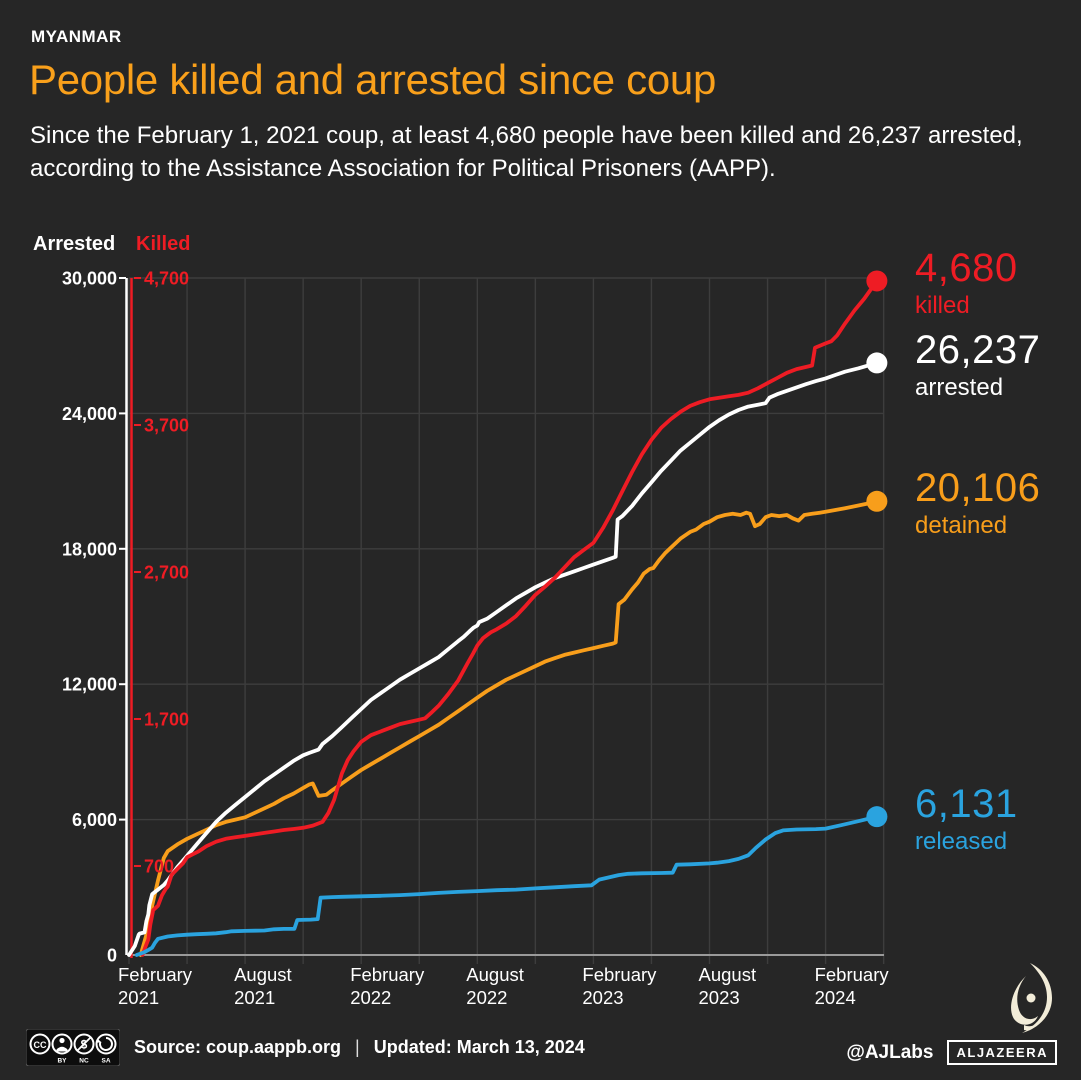  I want to click on annotation-released: 6,131 released, so click(966, 819).